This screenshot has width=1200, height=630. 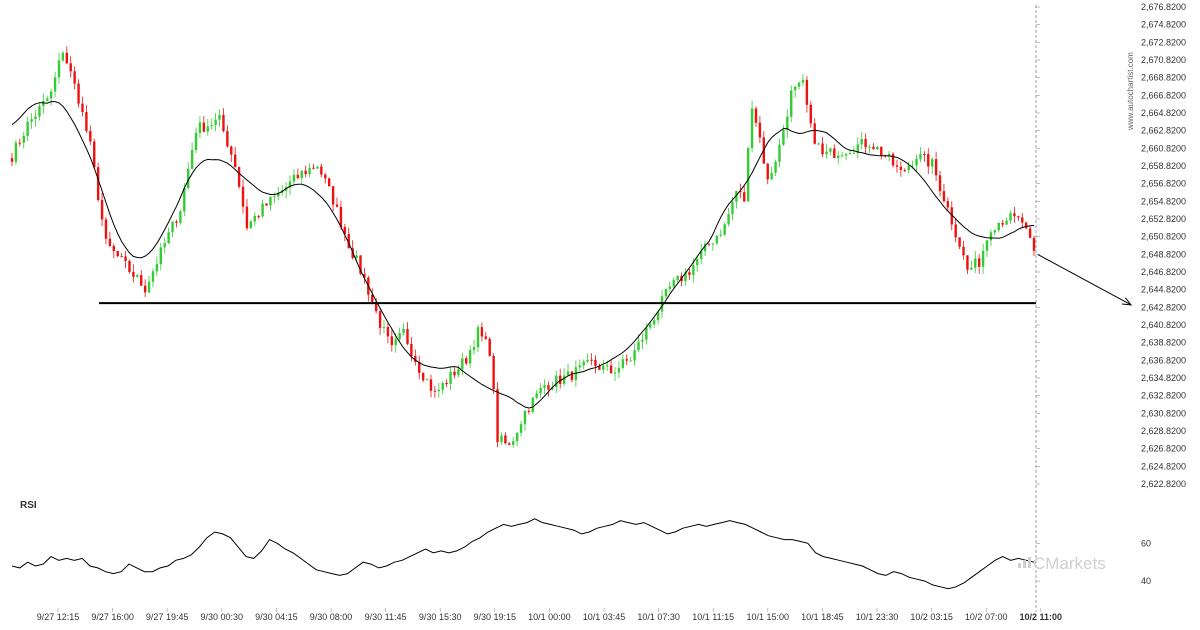 What do you see at coordinates (1163, 95) in the screenshot?
I see `y-tick-label: 2,666.8200` at bounding box center [1163, 95].